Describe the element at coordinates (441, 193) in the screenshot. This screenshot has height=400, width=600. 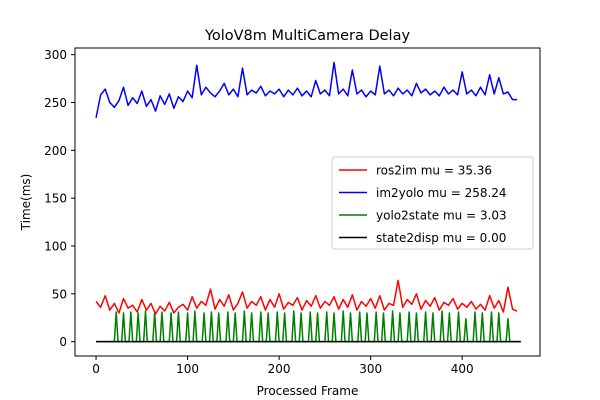
I see `legend-entry: im2yolo mu = 258.24` at that location.